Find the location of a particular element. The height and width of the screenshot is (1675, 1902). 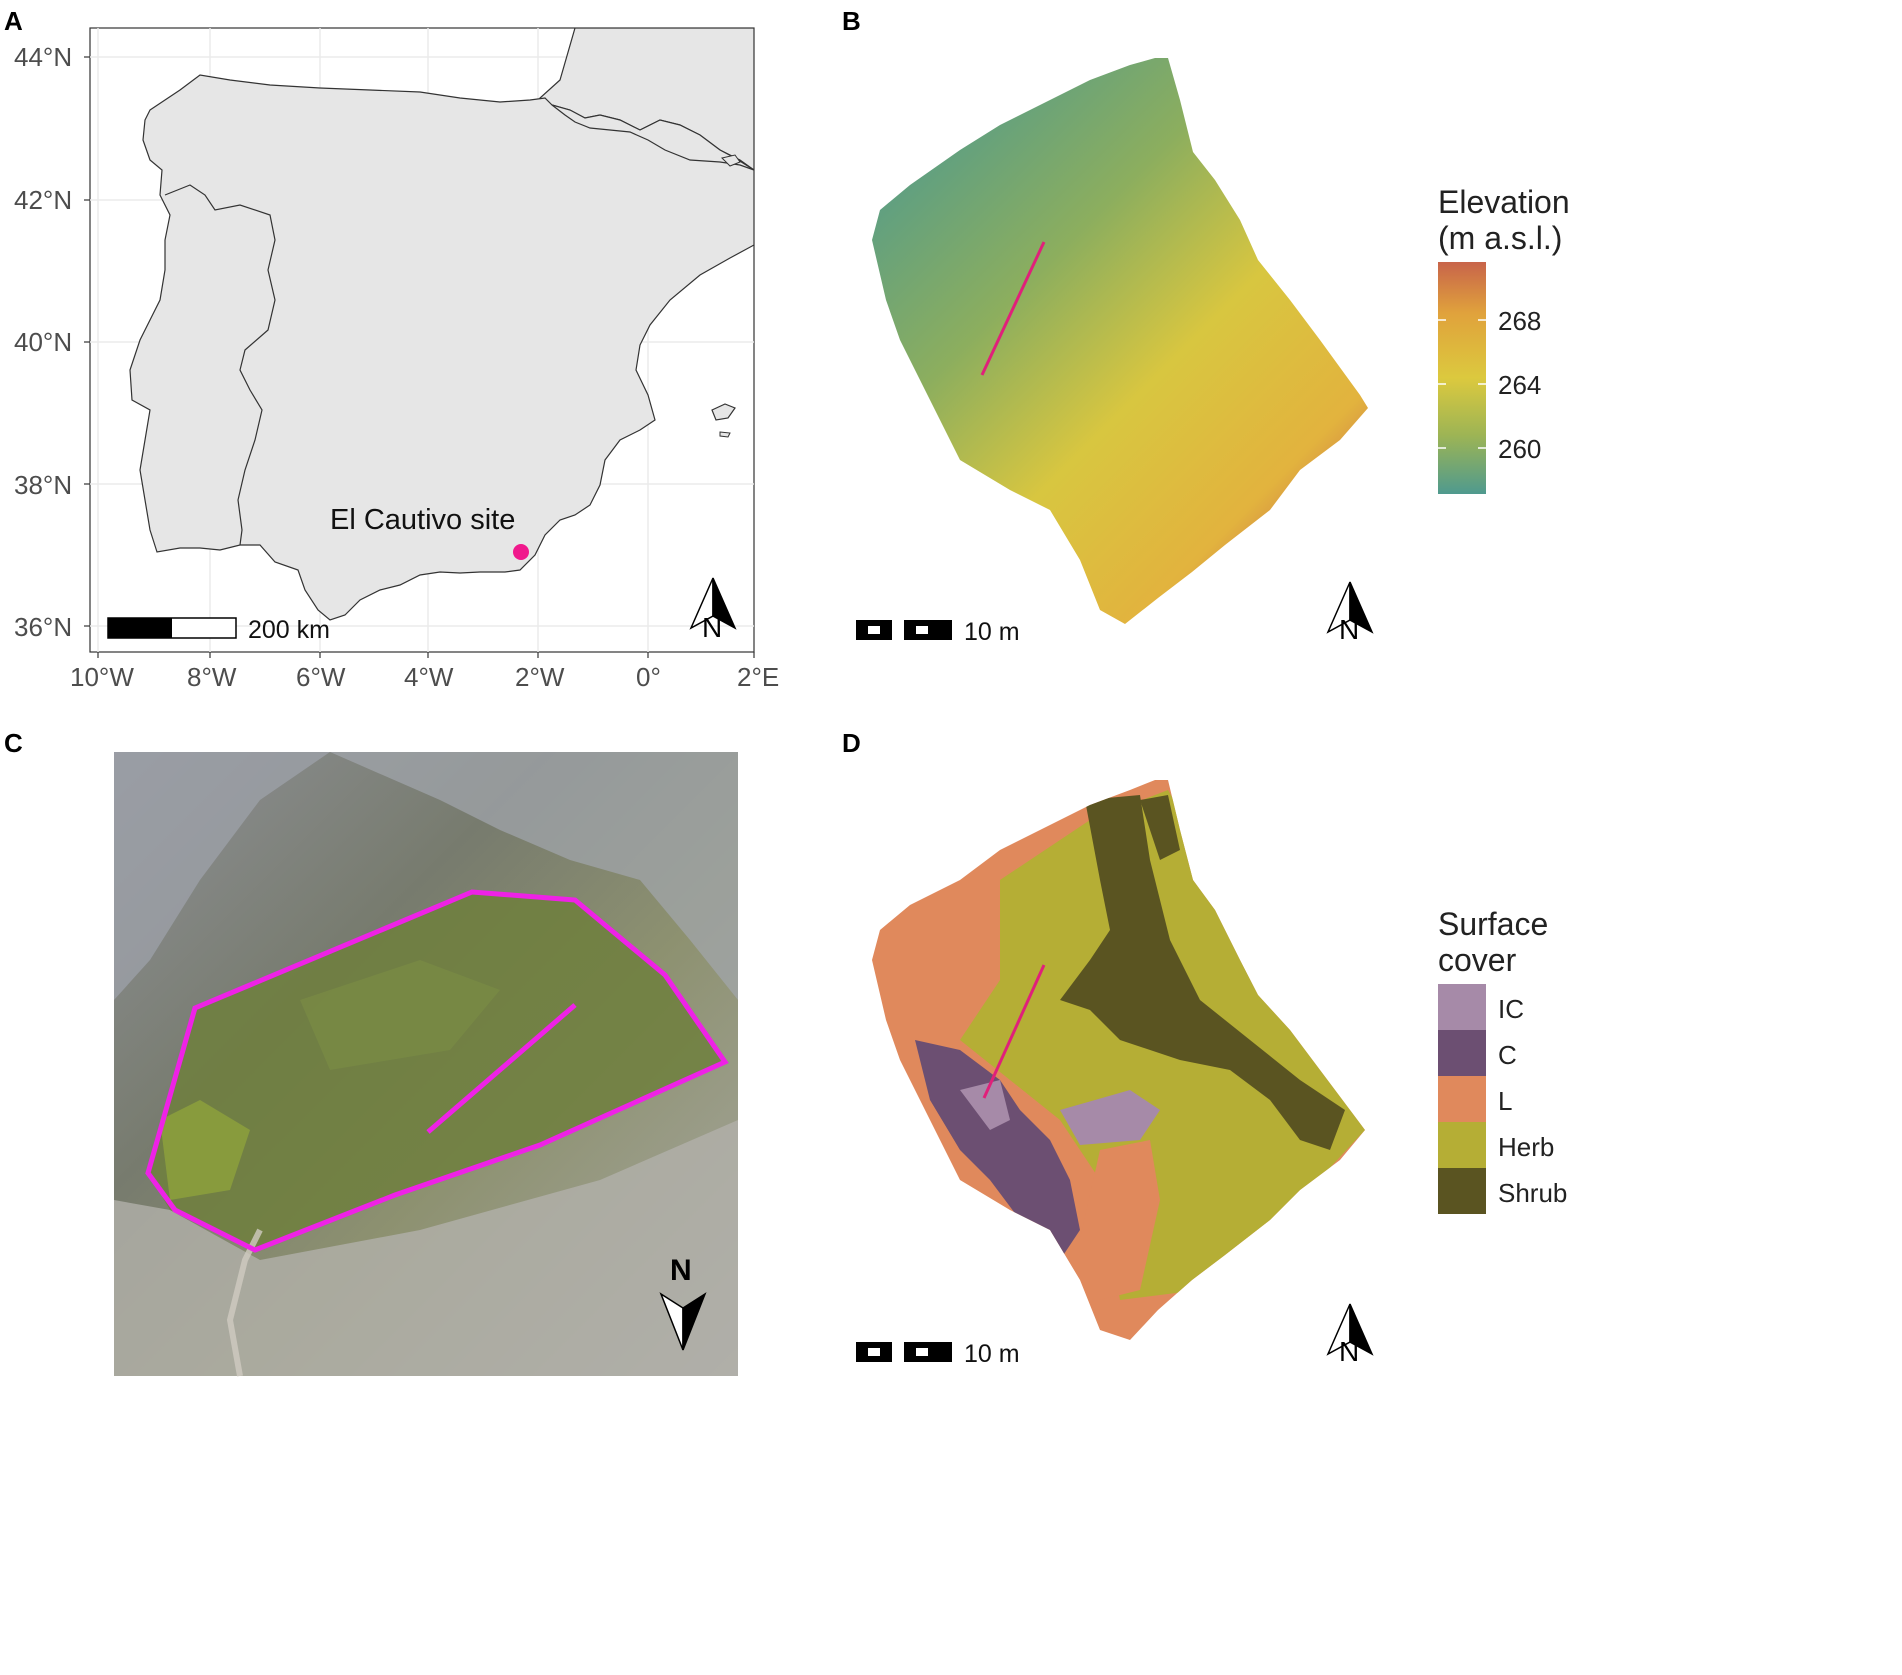

north-label-a: N is located at coordinates (712, 627).